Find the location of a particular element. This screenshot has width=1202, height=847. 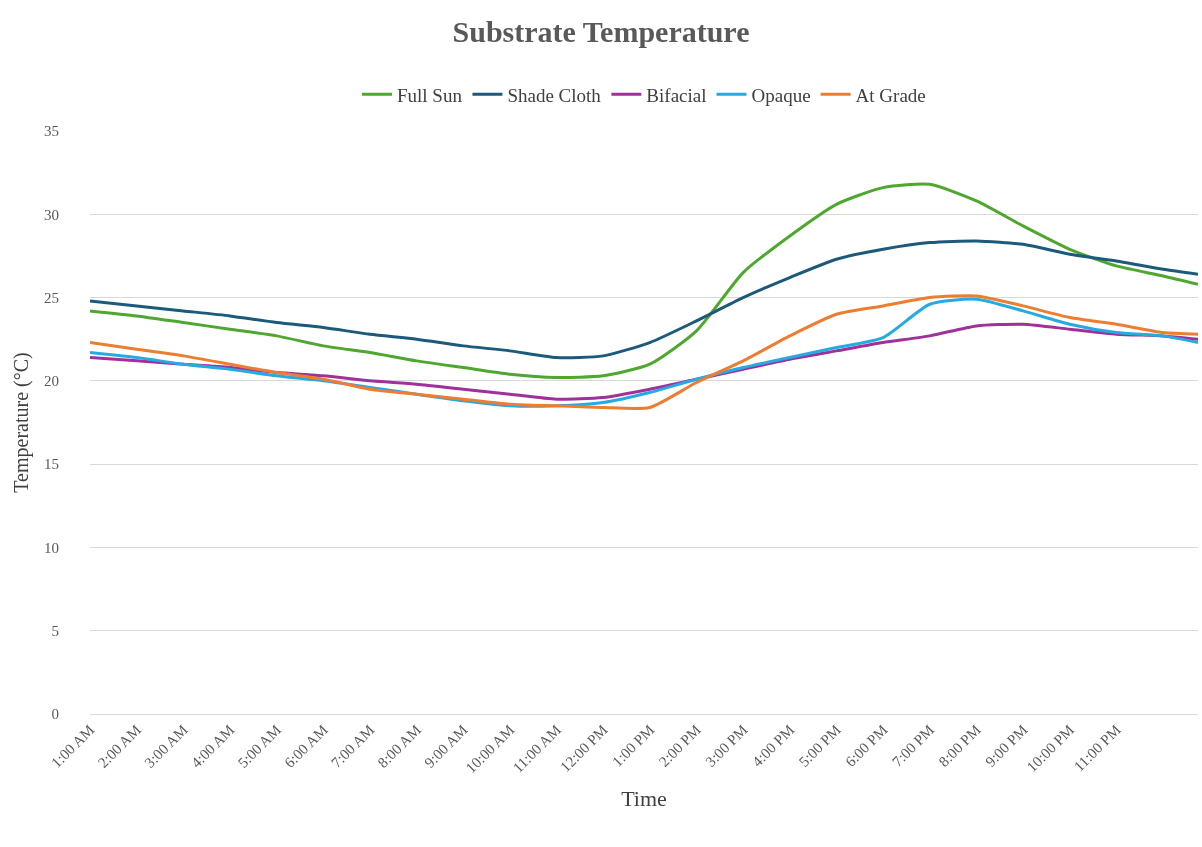

y-tick-label: 10 is located at coordinates (51, 547).